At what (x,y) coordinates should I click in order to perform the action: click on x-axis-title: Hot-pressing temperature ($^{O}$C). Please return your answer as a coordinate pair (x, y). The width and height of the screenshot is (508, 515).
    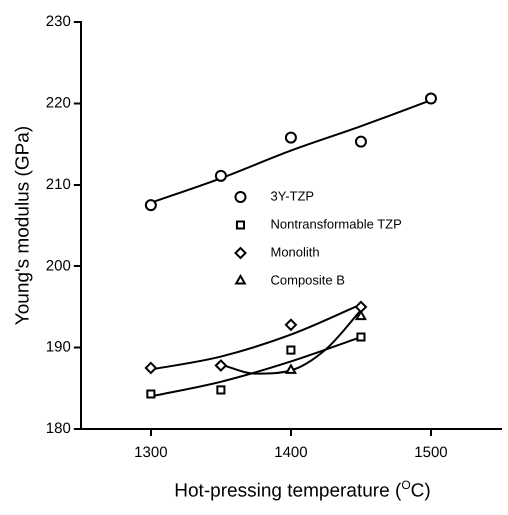
    Looking at the image, I should click on (302, 490).